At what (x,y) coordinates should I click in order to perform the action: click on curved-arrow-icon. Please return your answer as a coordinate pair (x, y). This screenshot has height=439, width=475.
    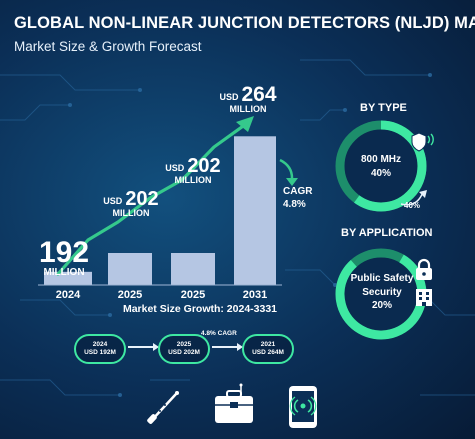
    Looking at the image, I should click on (413, 198).